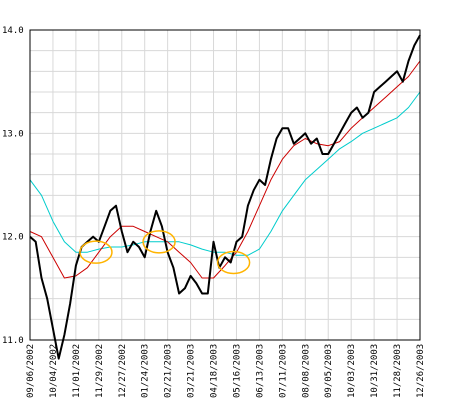 This screenshot has width=450, height=400. Describe the element at coordinates (283, 371) in the screenshot. I see `x-tick-label: 07/11/2003` at that location.